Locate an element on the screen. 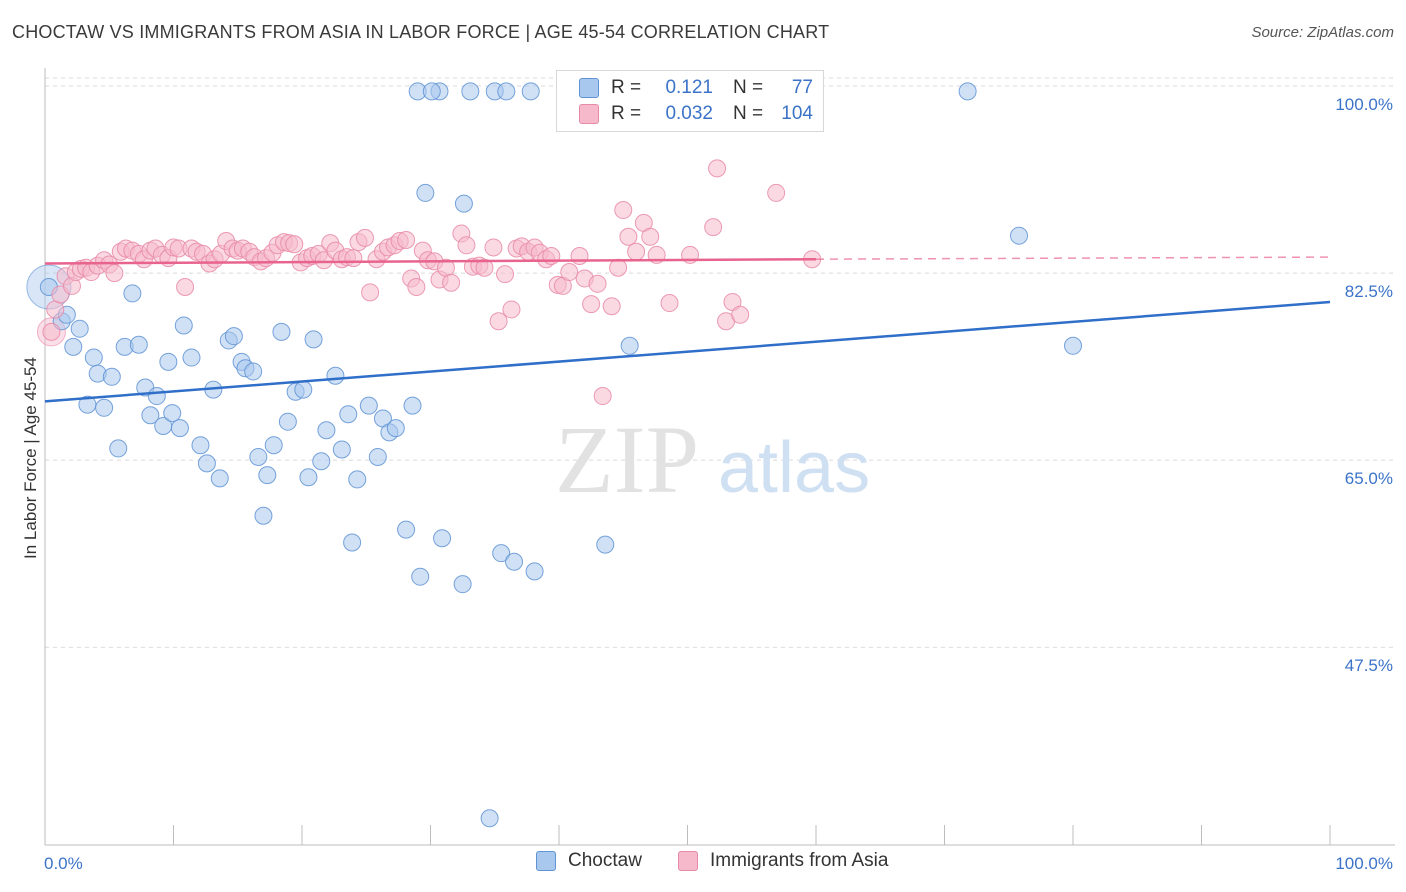  x-tick-label: 100.0% is located at coordinates (1364, 863).